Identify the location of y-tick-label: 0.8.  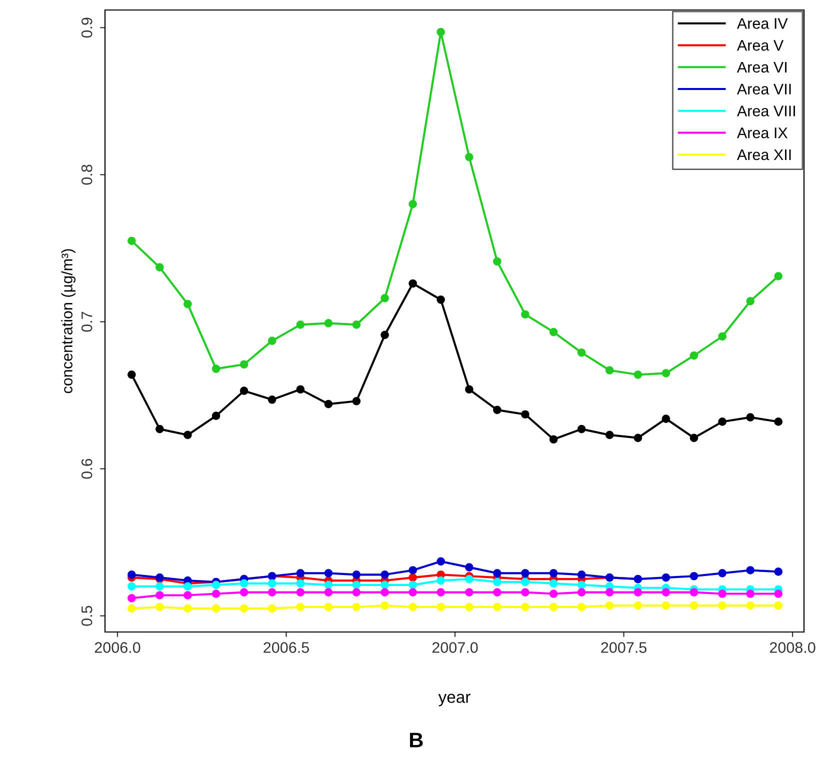
(86, 174).